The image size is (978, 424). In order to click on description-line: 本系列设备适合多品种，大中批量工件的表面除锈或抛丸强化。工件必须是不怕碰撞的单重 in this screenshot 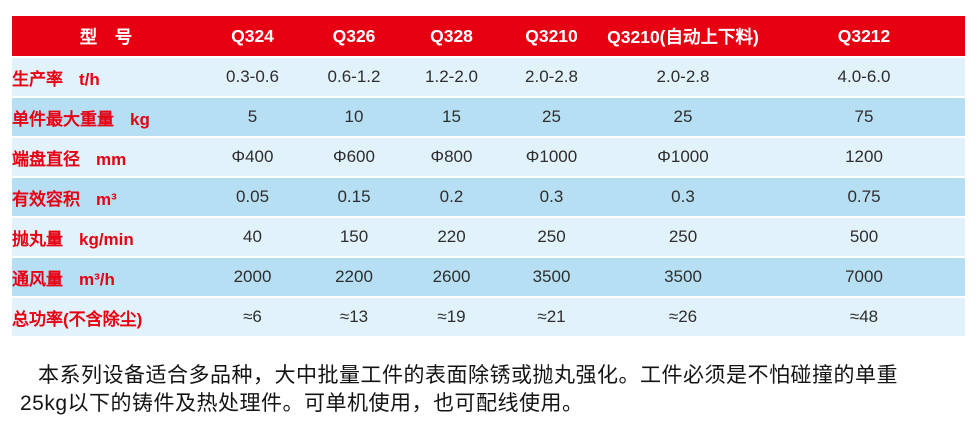, I will do `click(468, 375)`.